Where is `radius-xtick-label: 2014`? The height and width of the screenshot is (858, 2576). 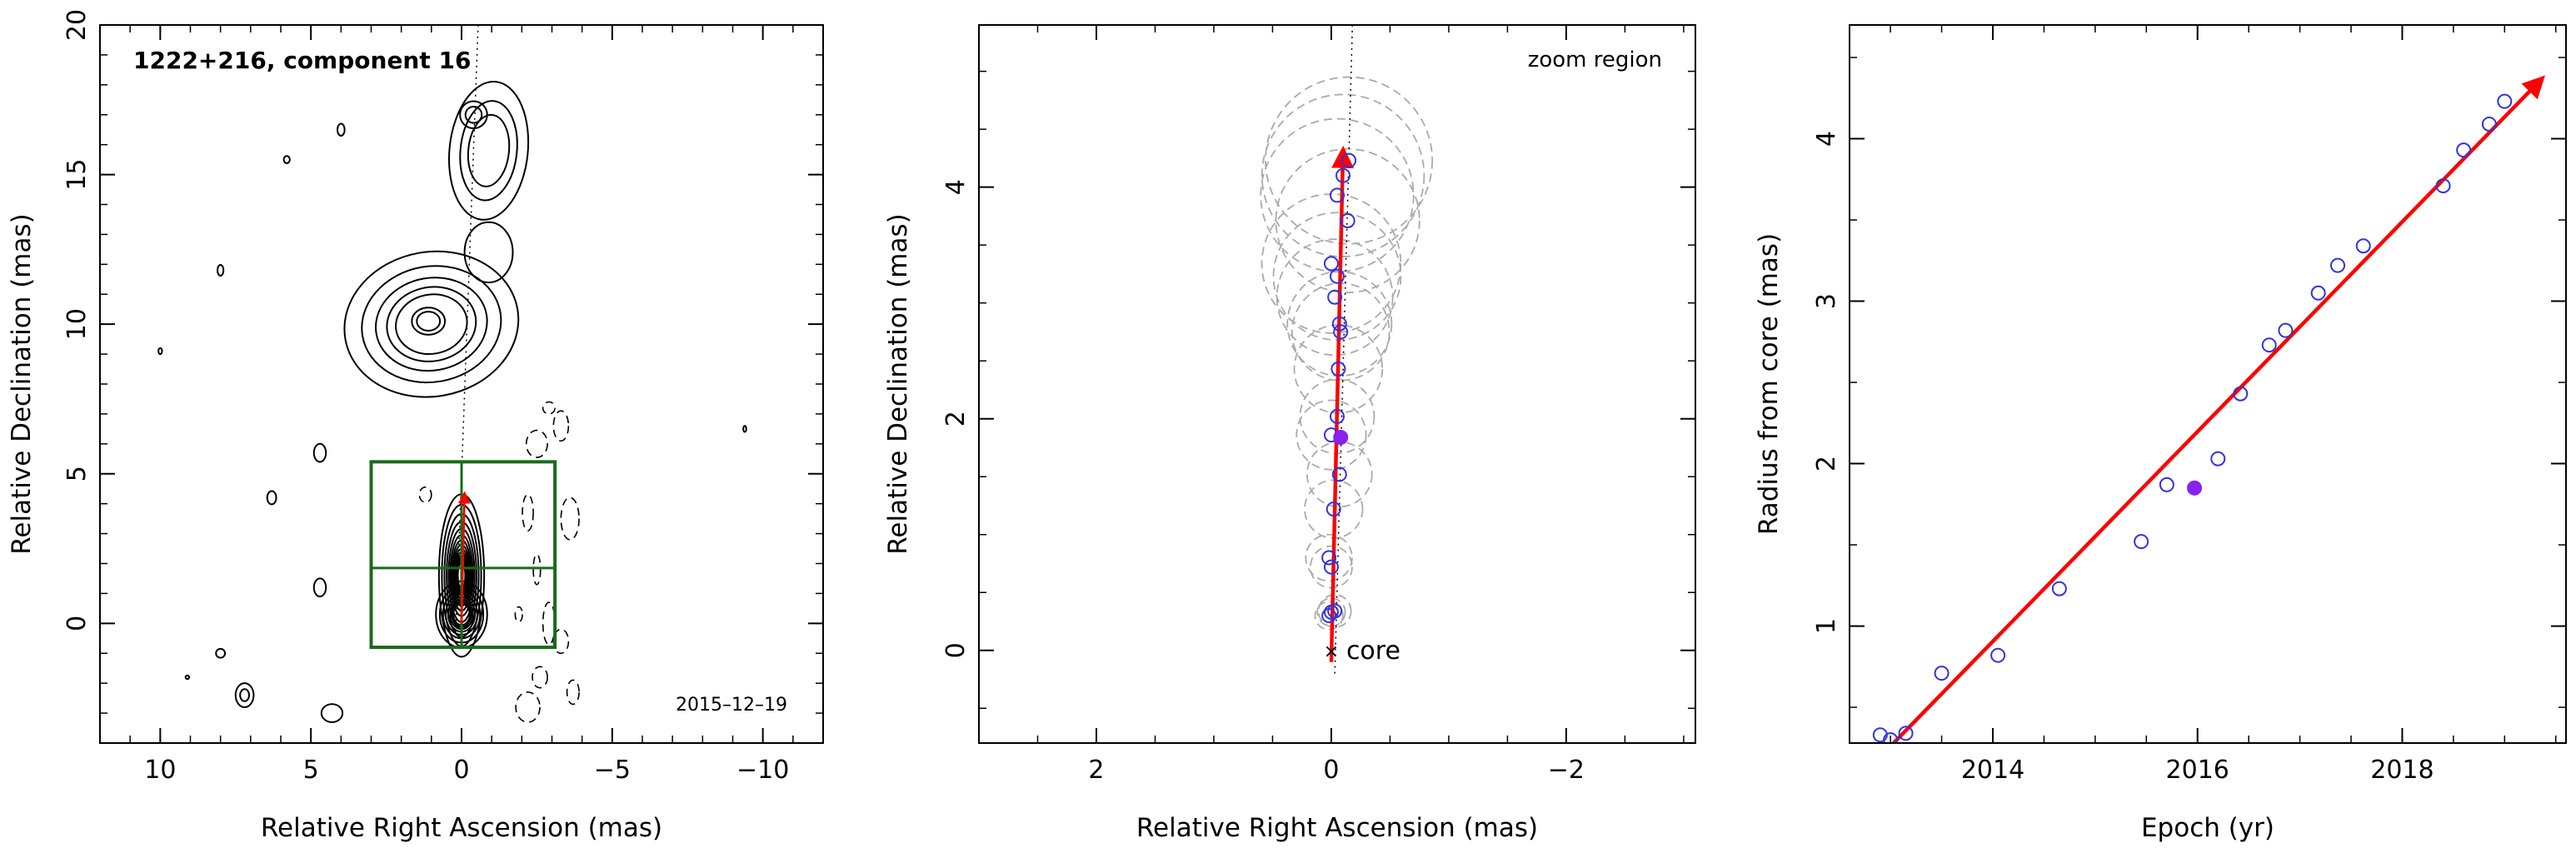
radius-xtick-label: 2014 is located at coordinates (1992, 770).